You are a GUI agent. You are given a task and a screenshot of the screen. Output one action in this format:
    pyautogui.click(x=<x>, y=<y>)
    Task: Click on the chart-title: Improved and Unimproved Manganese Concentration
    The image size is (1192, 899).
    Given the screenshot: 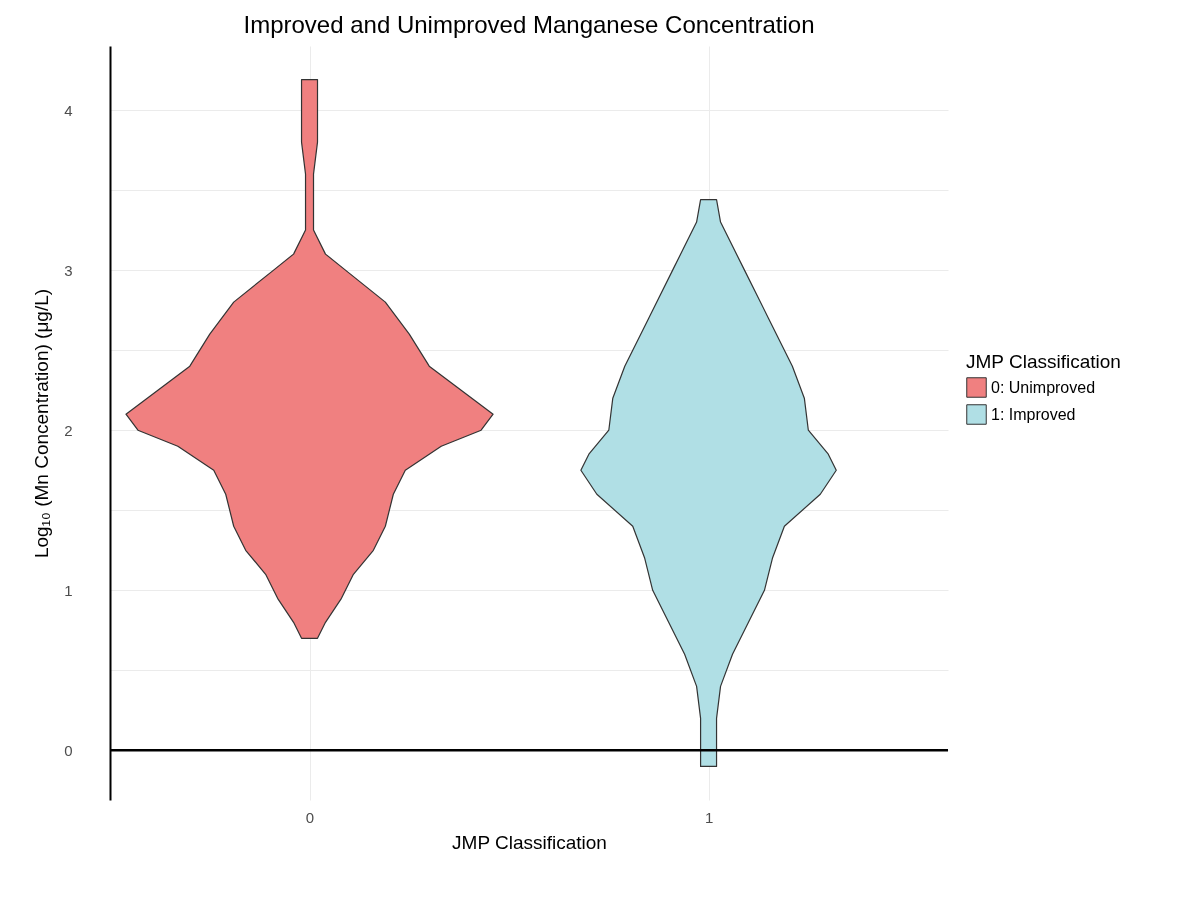 What is the action you would take?
    pyautogui.click(x=529, y=24)
    